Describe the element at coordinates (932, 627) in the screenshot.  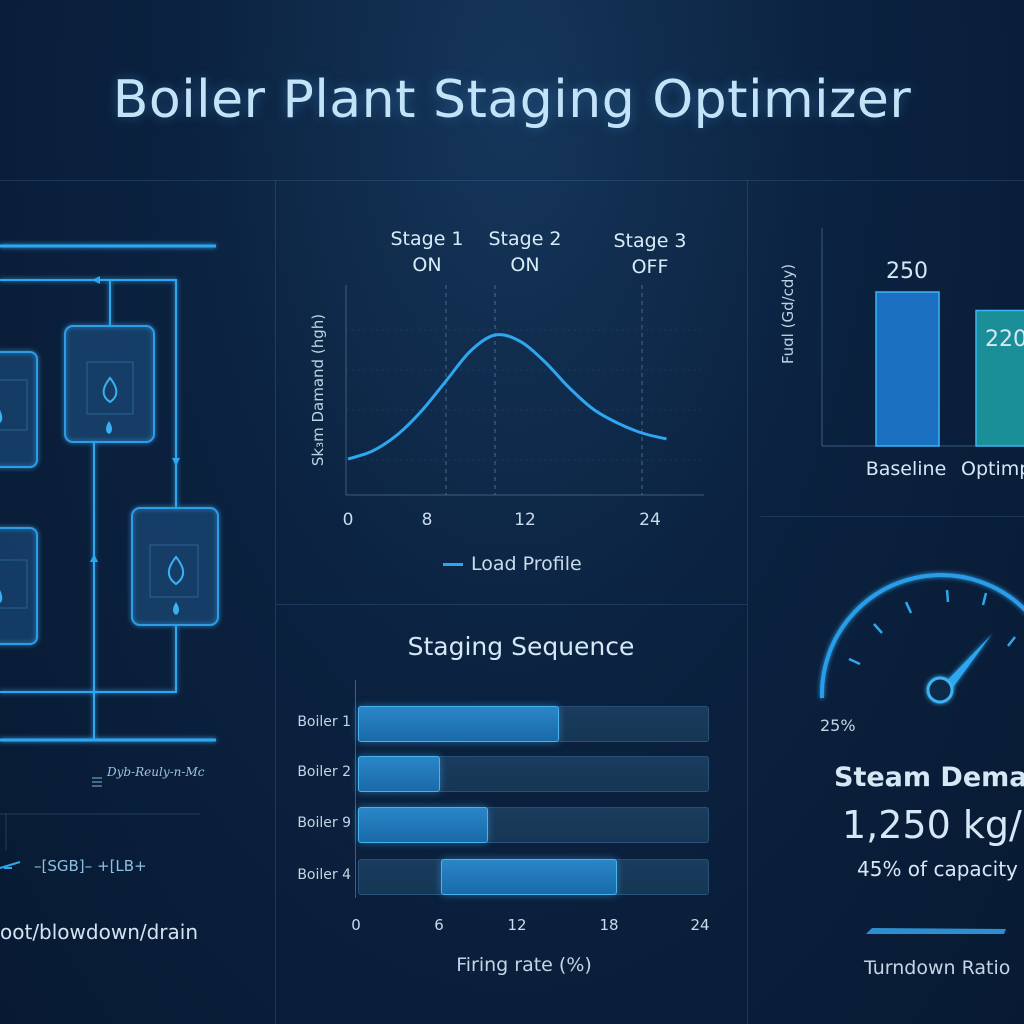
I see `gauge-ticks` at that location.